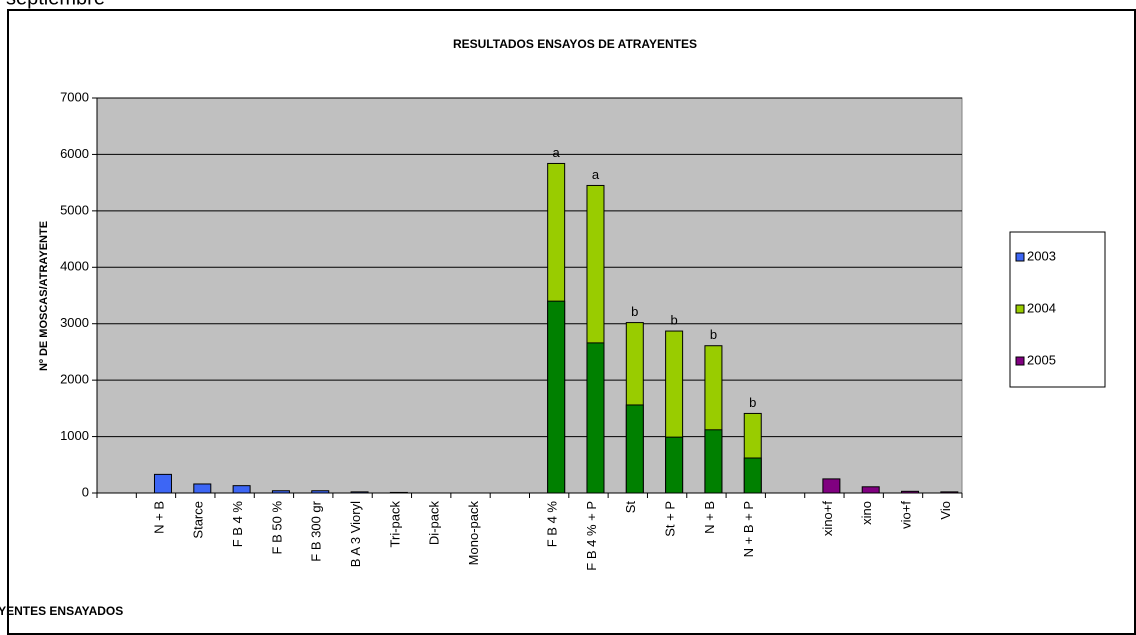  I want to click on x-tick-label: F B 50 %, so click(276, 528).